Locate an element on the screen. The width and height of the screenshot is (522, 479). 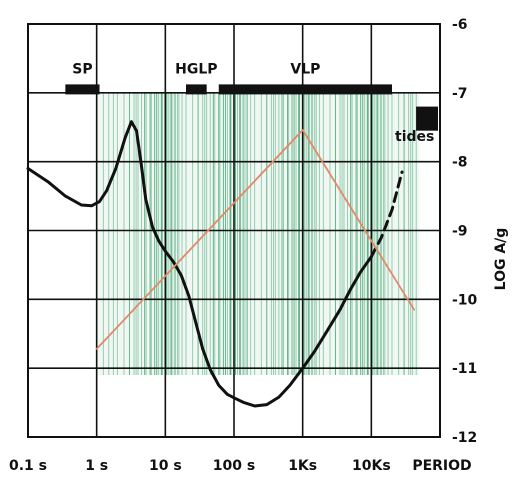
y-tick-label: -8 is located at coordinates (460, 163).